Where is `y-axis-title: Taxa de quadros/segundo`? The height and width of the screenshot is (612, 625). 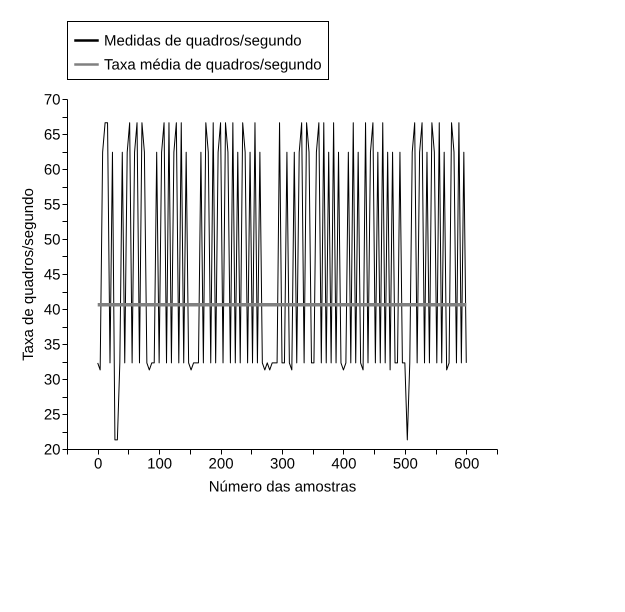 y-axis-title: Taxa de quadros/segundo is located at coordinates (28, 274).